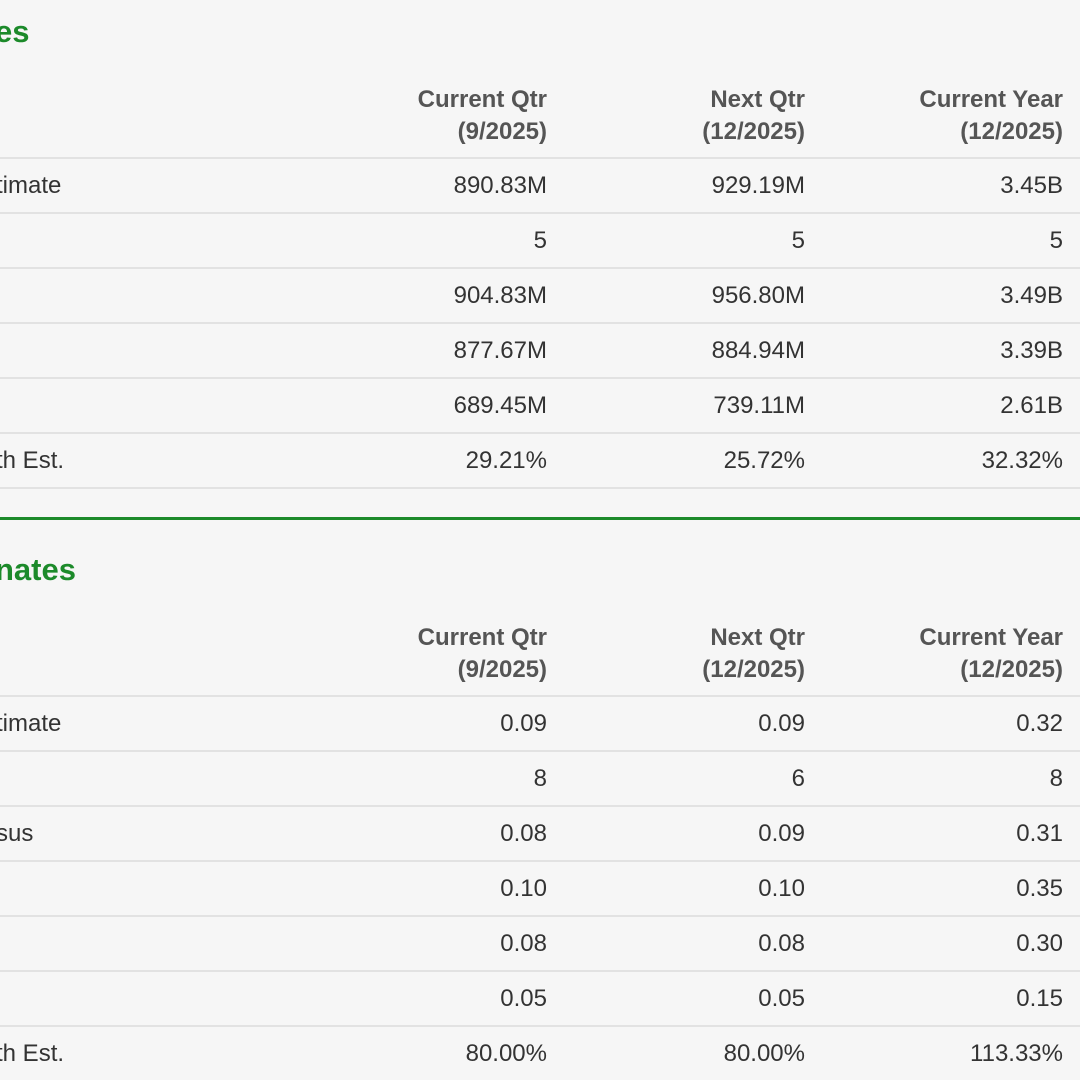 The image size is (1080, 1080). What do you see at coordinates (781, 888) in the screenshot?
I see `cell-next-qtr: 0.10` at bounding box center [781, 888].